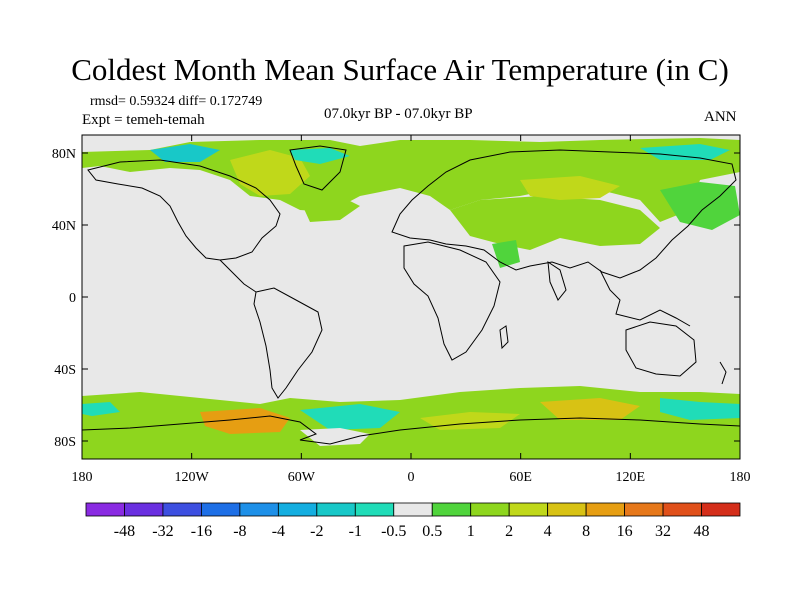 The image size is (800, 600). I want to click on colorbar-label: -8, so click(239, 531).